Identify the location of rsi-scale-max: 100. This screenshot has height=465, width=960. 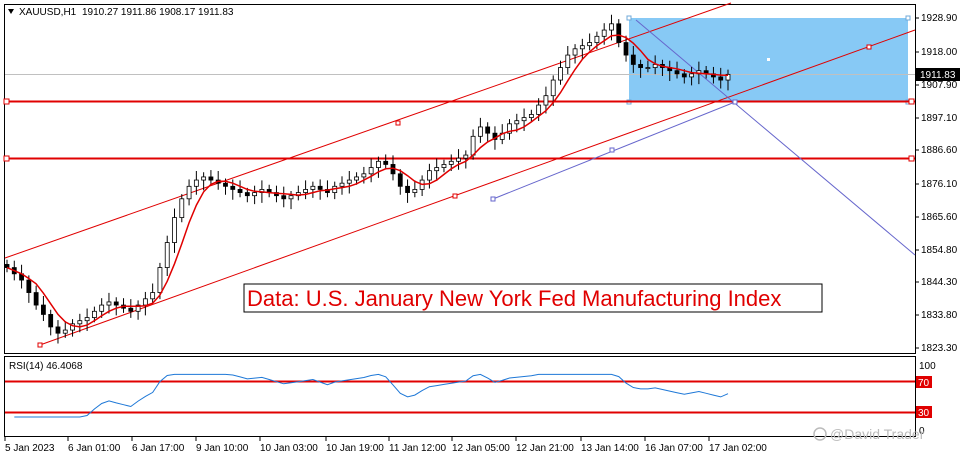
(927, 366).